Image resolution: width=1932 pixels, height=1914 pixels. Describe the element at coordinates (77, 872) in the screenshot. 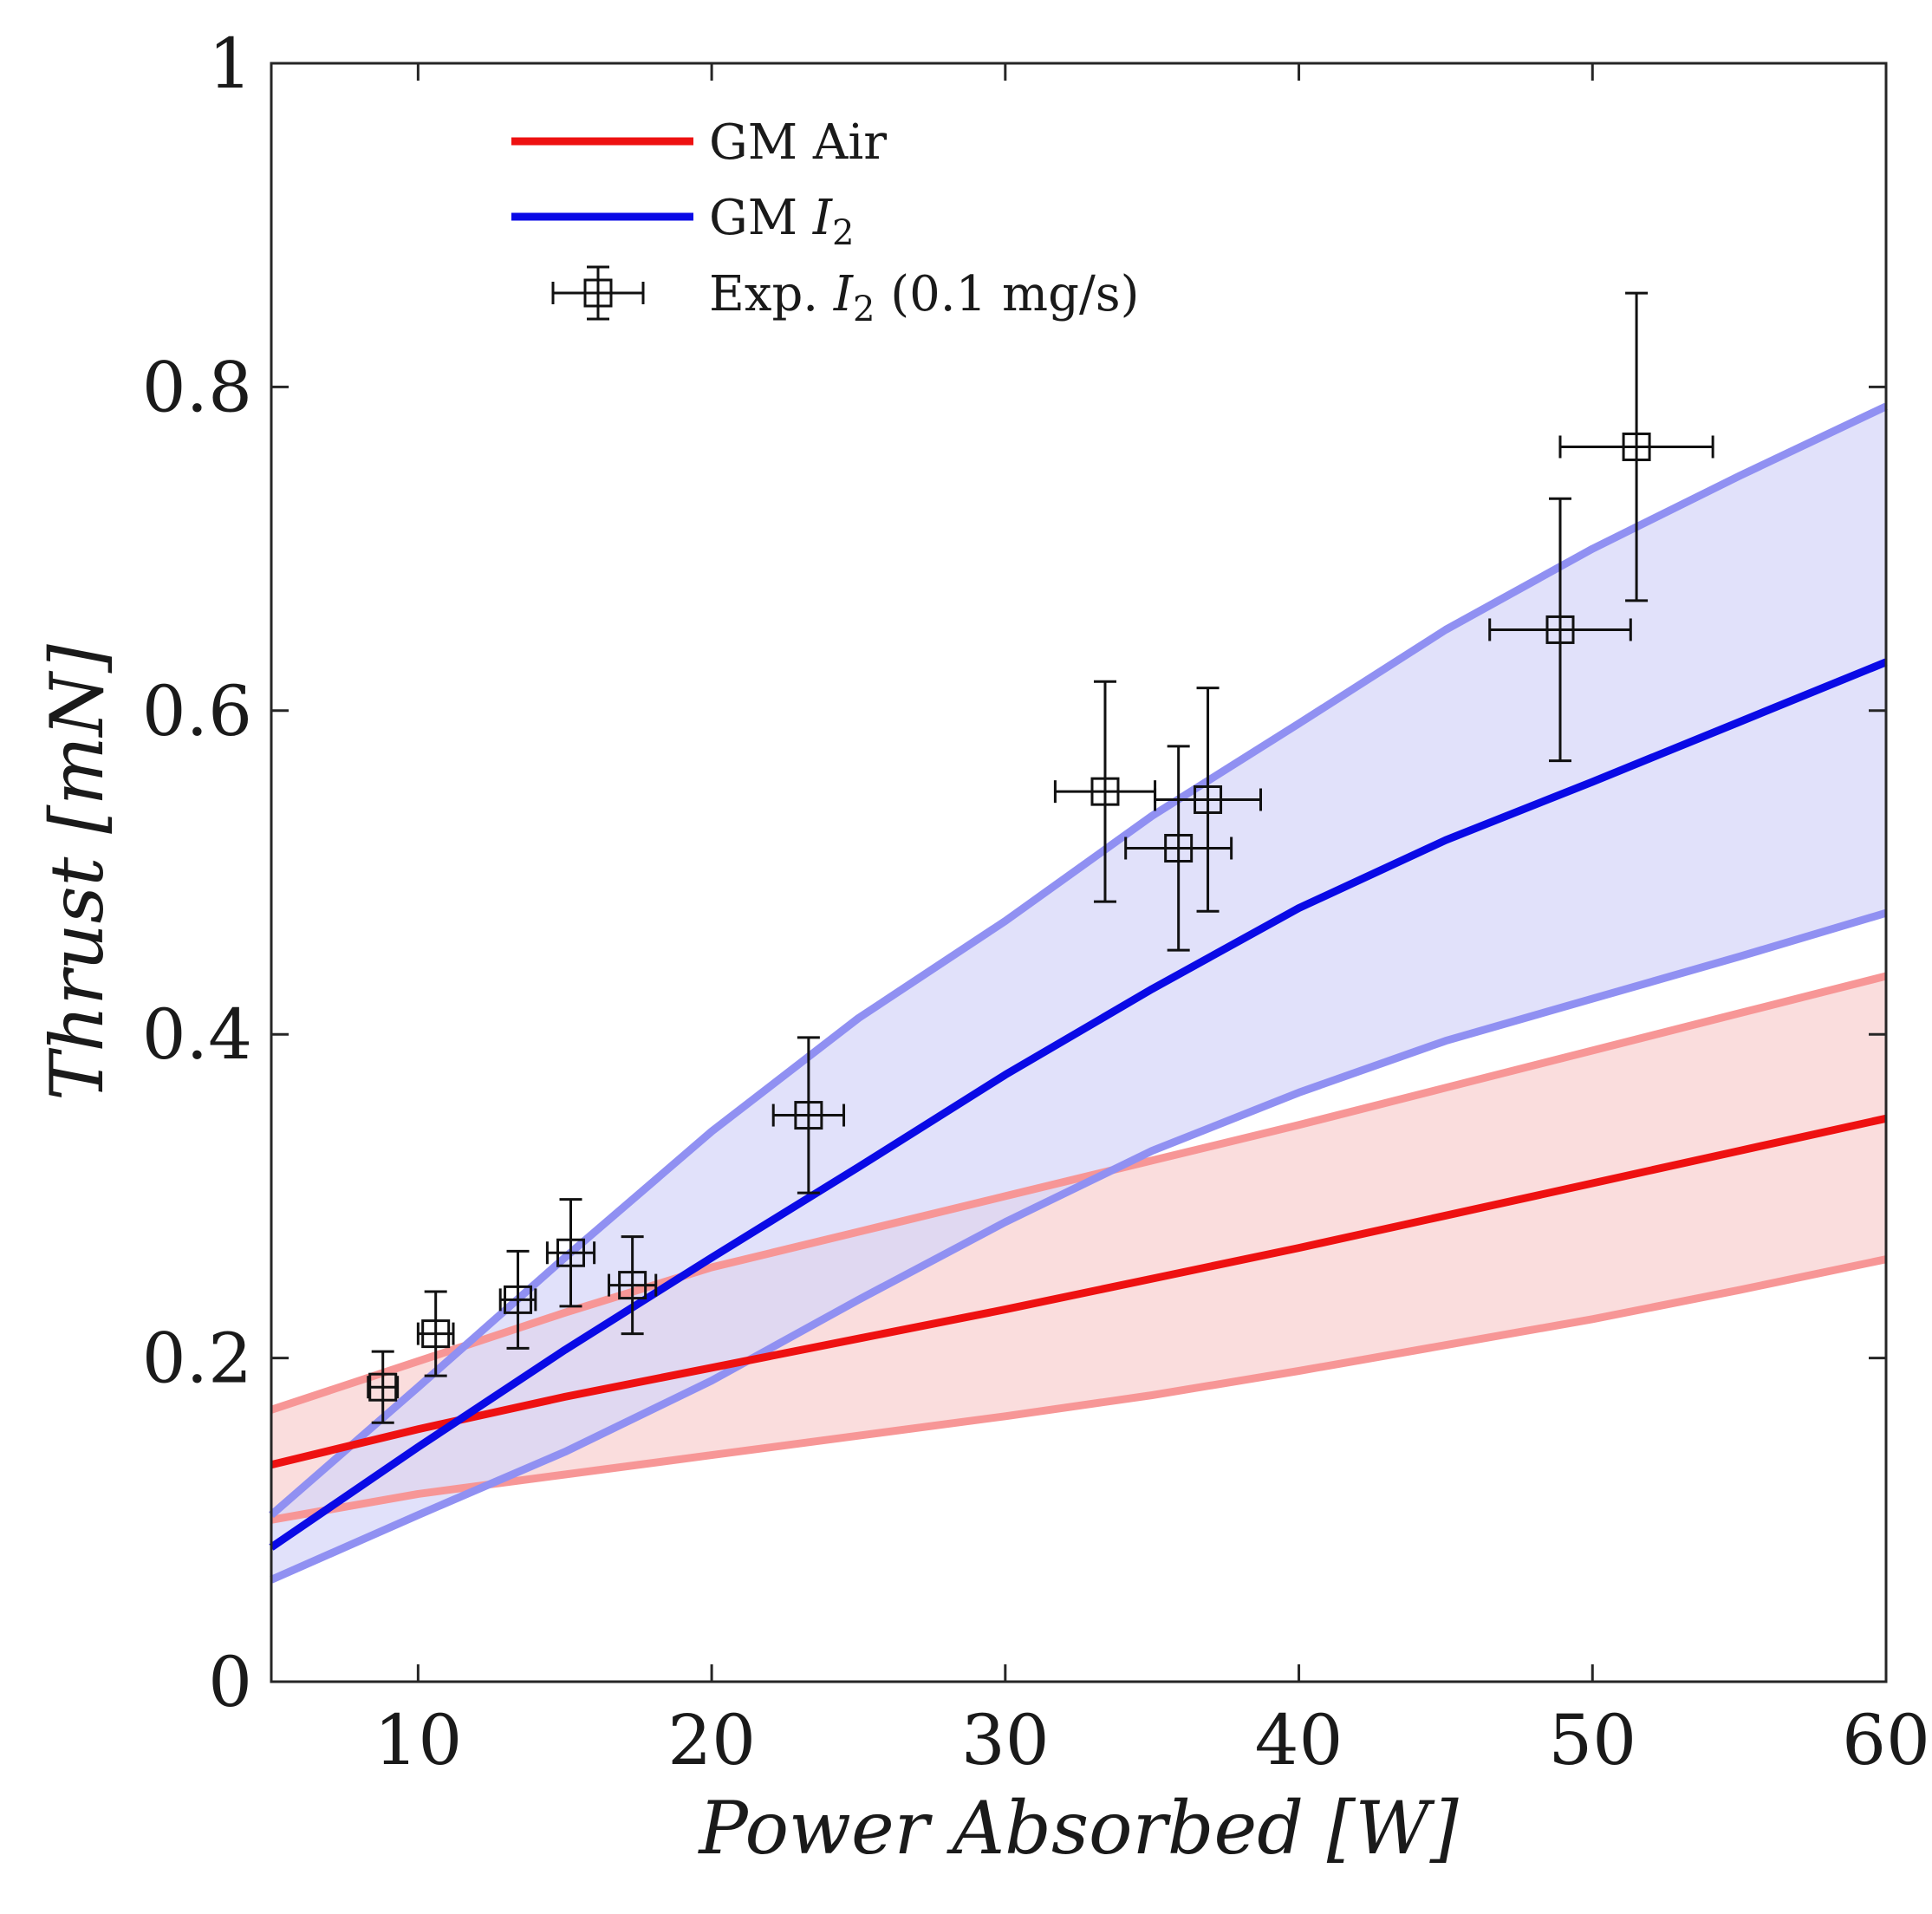

I see `y-axis-label: Thrust [mN]` at that location.